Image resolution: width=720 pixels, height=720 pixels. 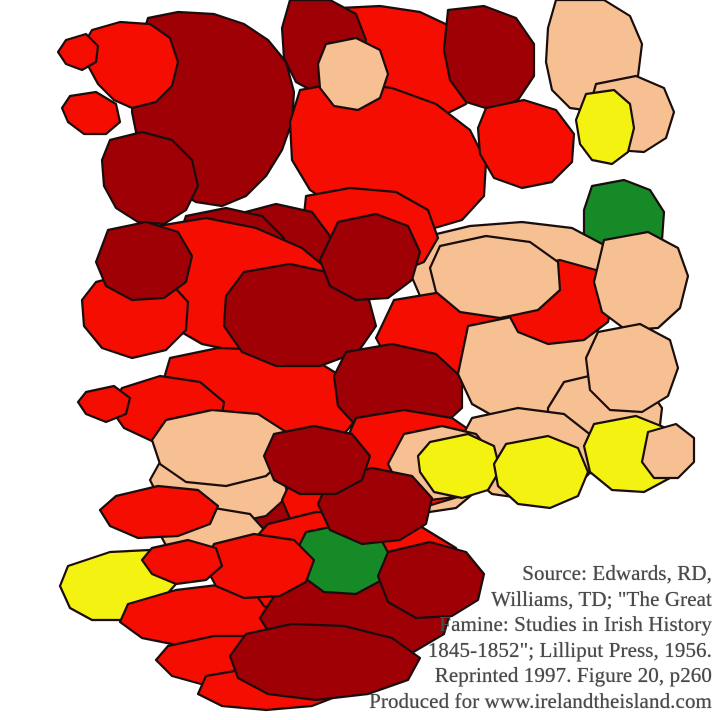 What do you see at coordinates (489, 58) in the screenshot?
I see `region-derry-dark` at bounding box center [489, 58].